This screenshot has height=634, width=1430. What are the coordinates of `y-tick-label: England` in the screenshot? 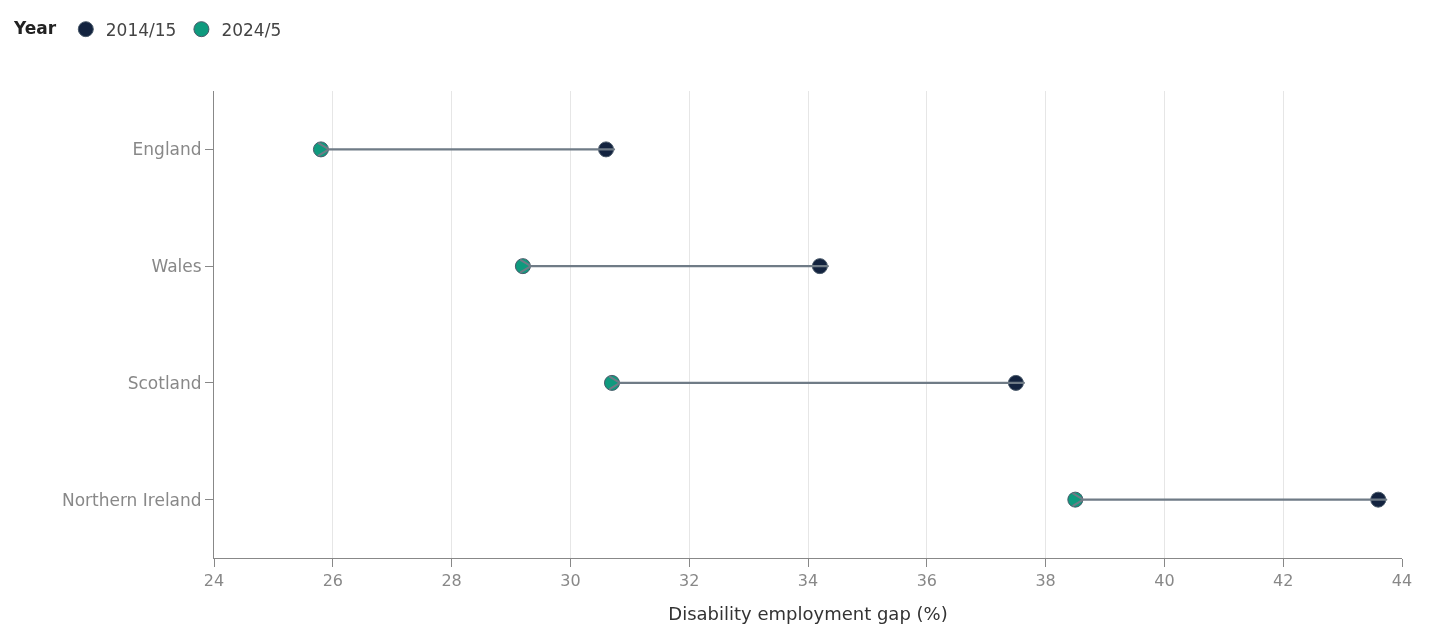 It's located at (167, 149).